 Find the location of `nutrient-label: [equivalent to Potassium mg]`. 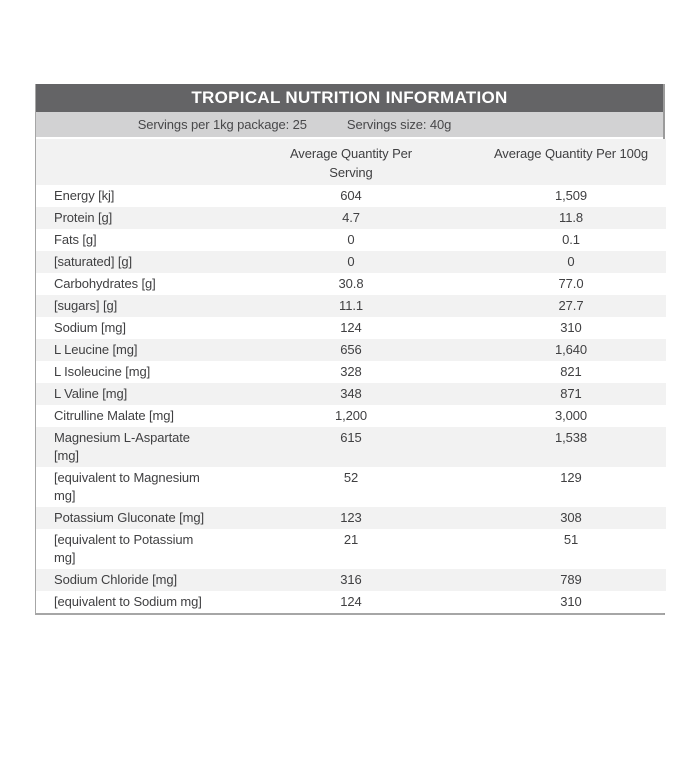

nutrient-label: [equivalent to Potassium mg] is located at coordinates (124, 548).